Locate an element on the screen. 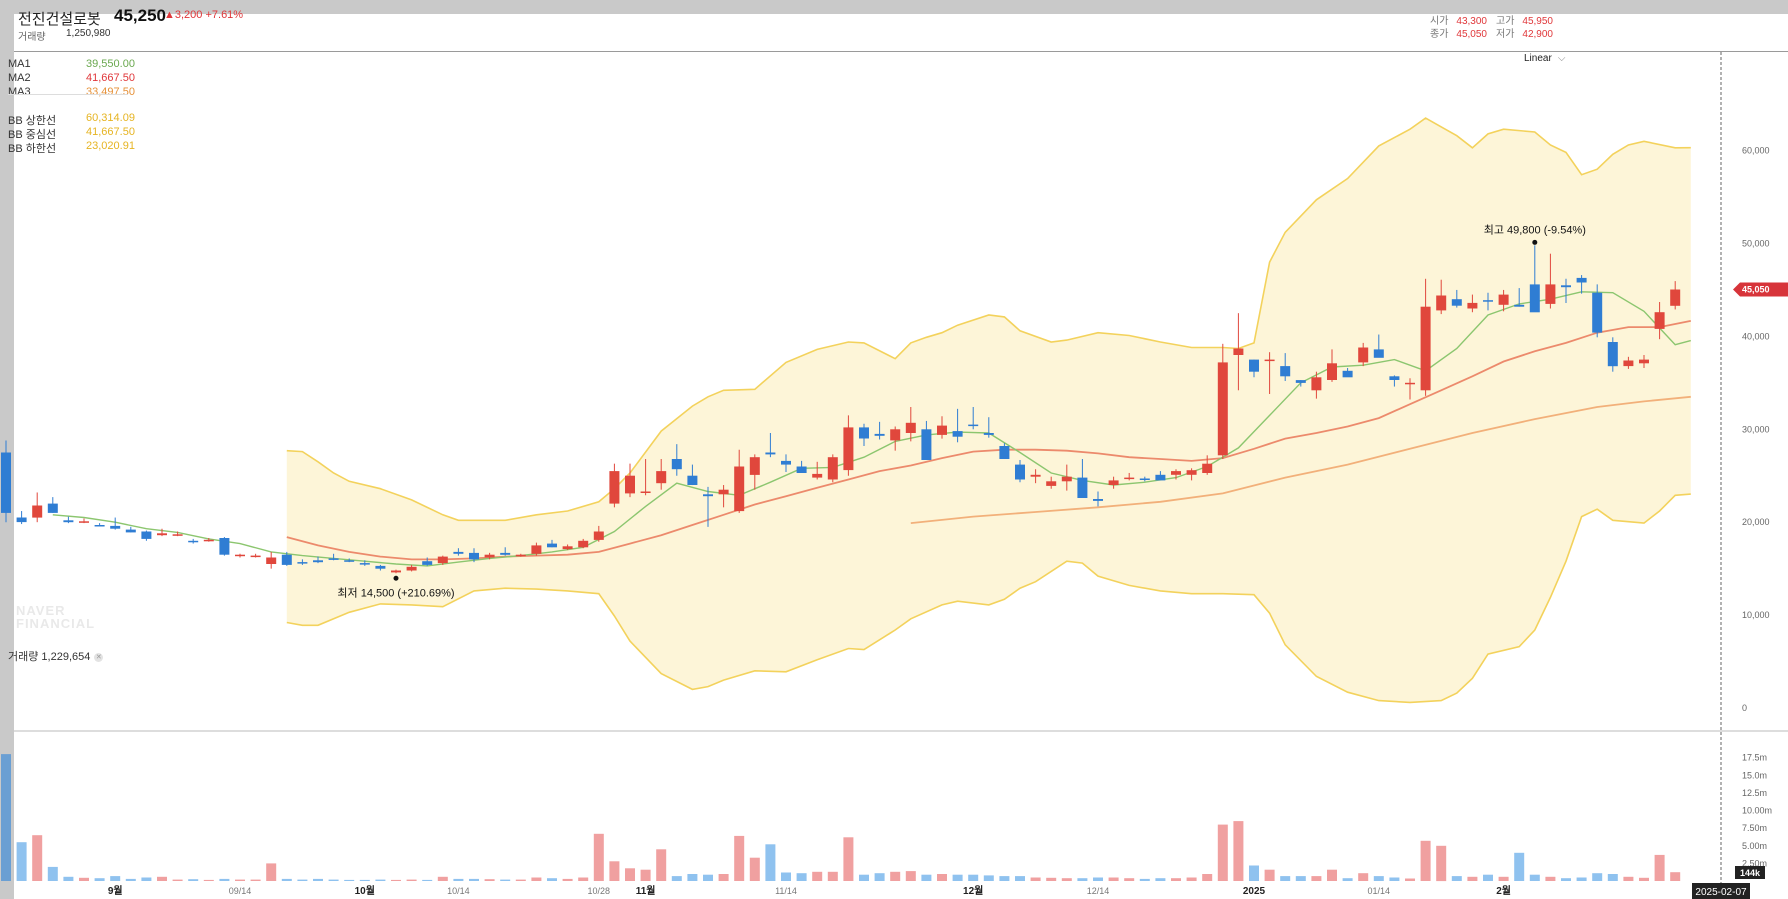  x-tick-label: 10/14 is located at coordinates (458, 891).